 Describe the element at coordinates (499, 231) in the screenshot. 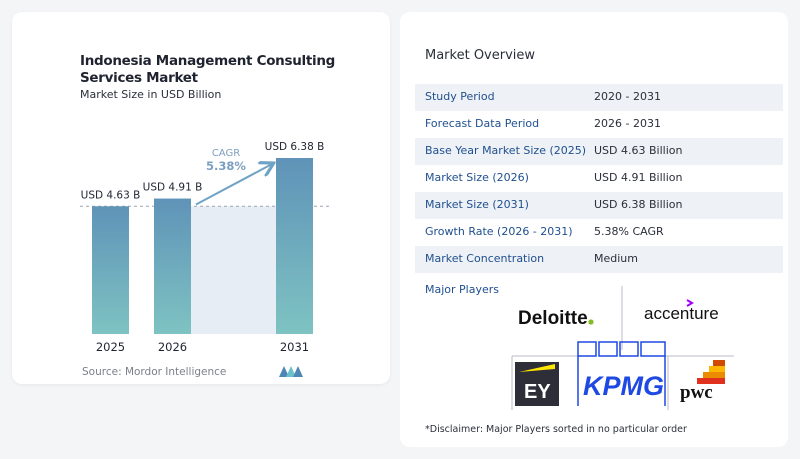

I see `row-label: Growth Rate (2026 - 2031)` at that location.